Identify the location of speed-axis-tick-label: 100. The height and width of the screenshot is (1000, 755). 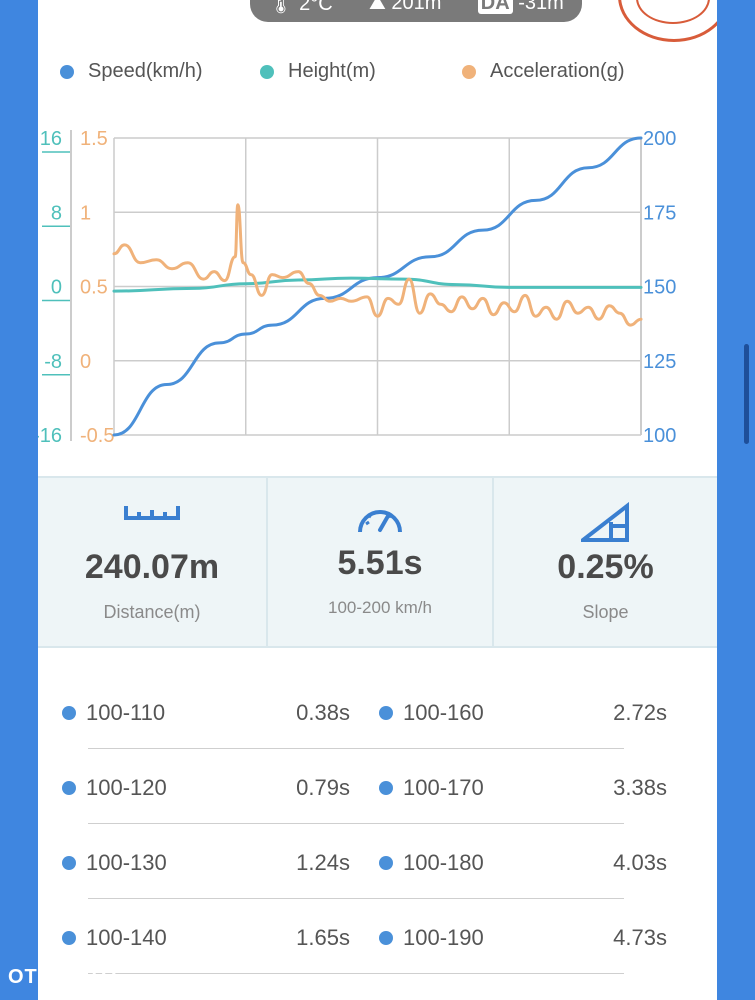
(659, 436).